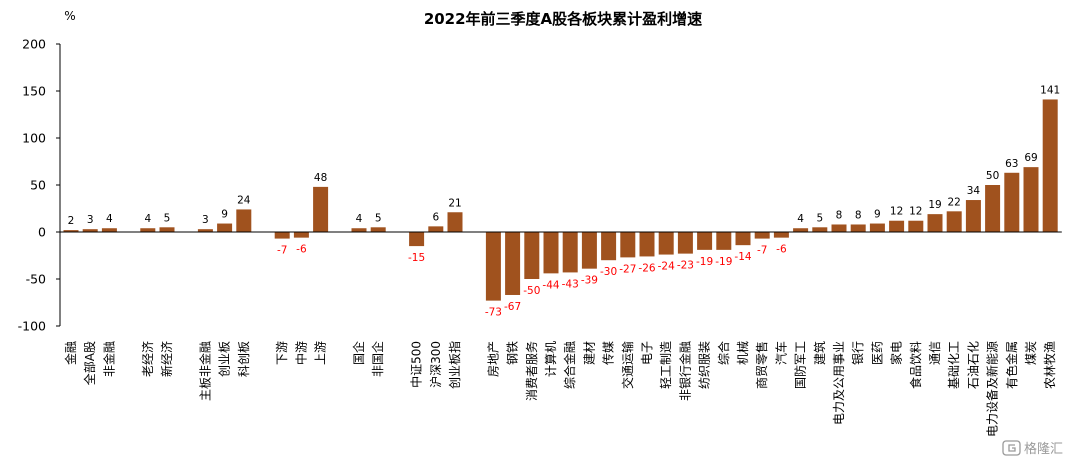 The height and width of the screenshot is (466, 1080). I want to click on x-tick-label: 科创板, so click(244, 359).